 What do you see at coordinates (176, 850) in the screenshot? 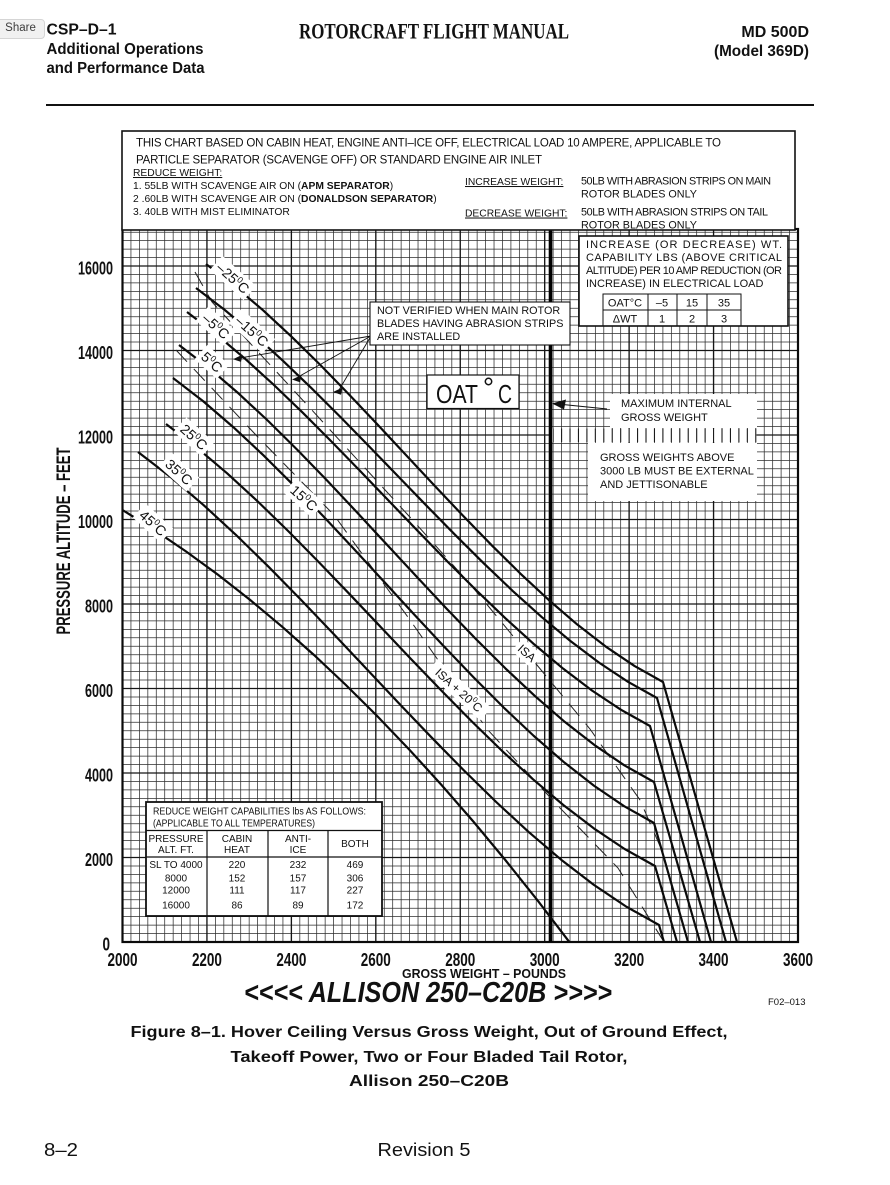
I see `svg-text: ALT. FT.` at bounding box center [176, 850].